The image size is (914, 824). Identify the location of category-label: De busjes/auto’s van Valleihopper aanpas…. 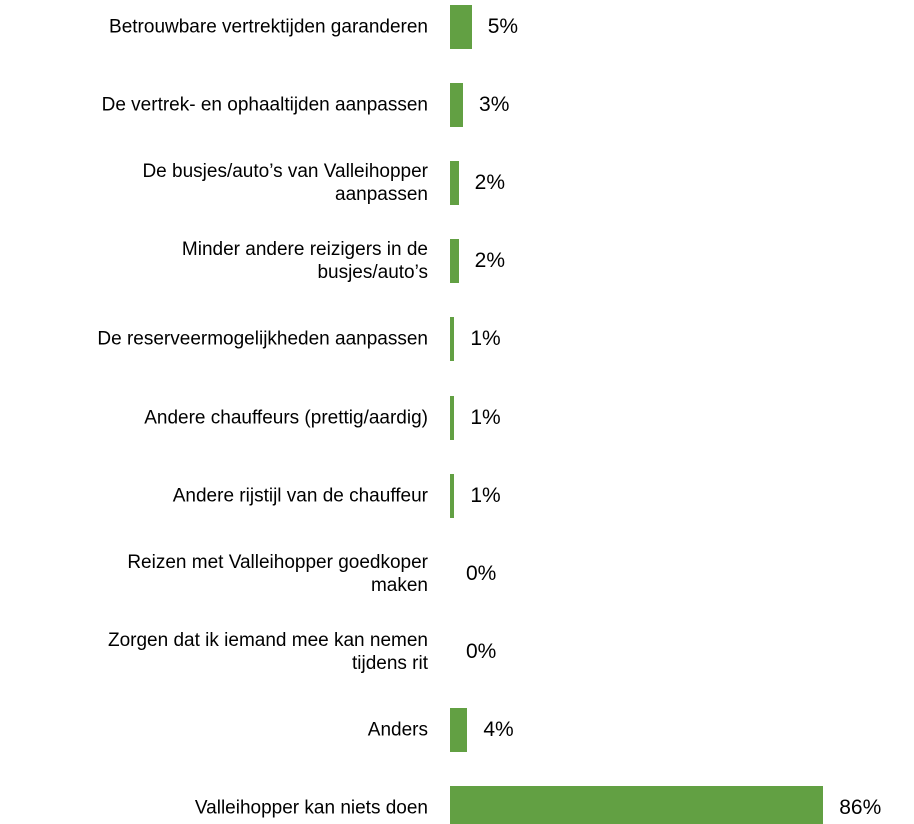
(285, 183).